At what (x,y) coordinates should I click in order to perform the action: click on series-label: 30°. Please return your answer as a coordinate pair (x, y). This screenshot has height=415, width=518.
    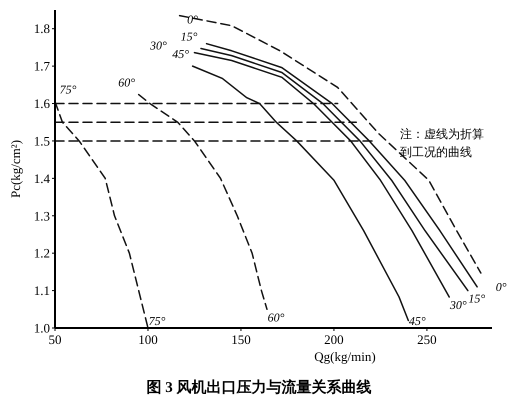
    Looking at the image, I should click on (457, 305).